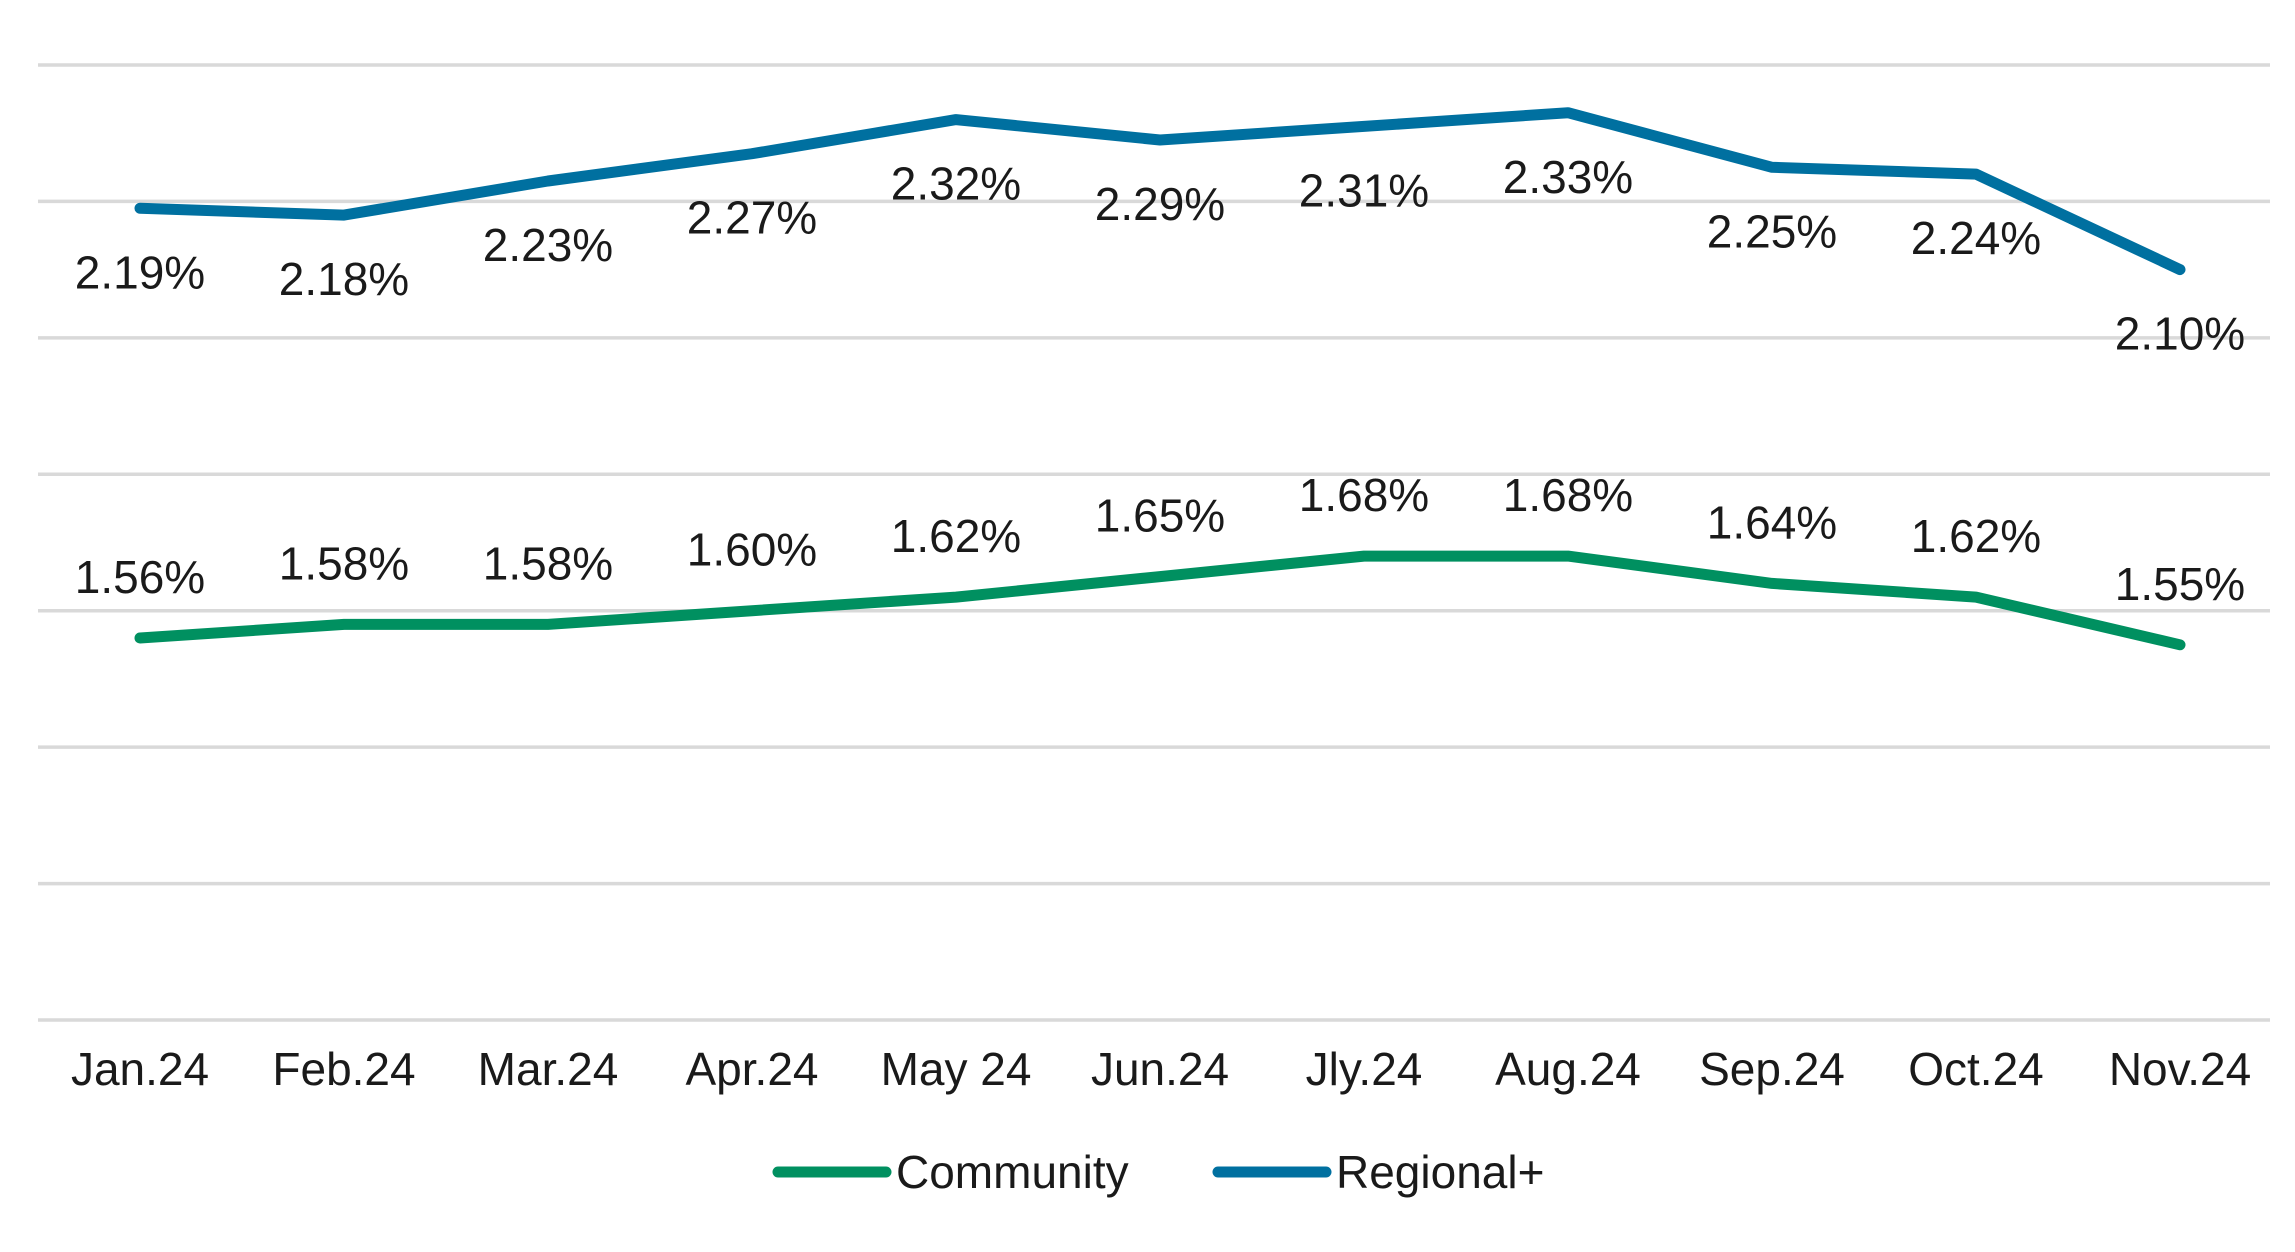 The width and height of the screenshot is (2295, 1252). What do you see at coordinates (752, 1069) in the screenshot?
I see `x-tick-label: Apr.24` at bounding box center [752, 1069].